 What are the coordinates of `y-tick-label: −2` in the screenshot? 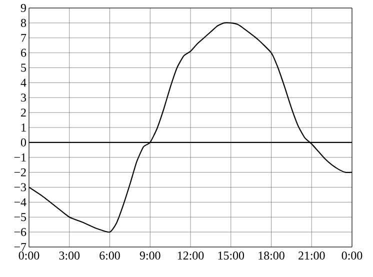 It's located at (20, 172).